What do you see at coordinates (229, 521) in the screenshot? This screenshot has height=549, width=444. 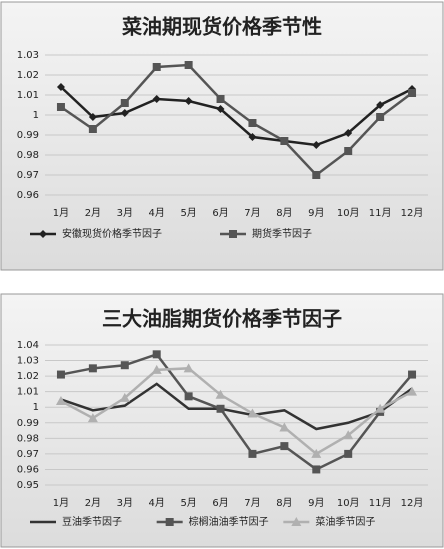 I see `legend-label: 棕榈油油季节因子` at bounding box center [229, 521].